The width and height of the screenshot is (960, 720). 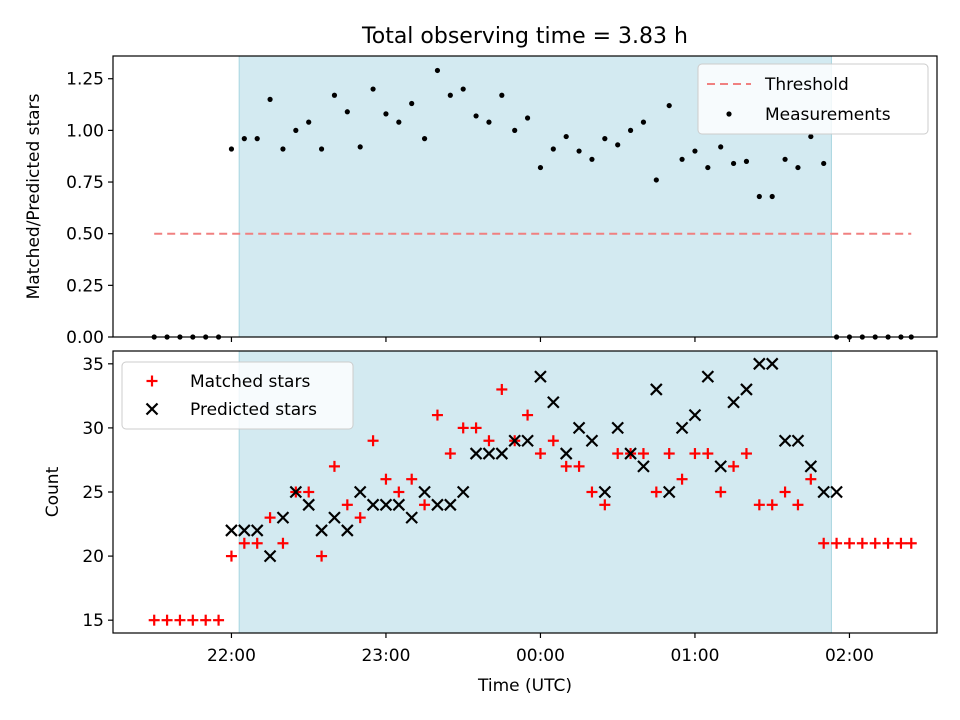 I want to click on bottom-y-ticks: 15 20 25 30 35, so click(x=97, y=493).